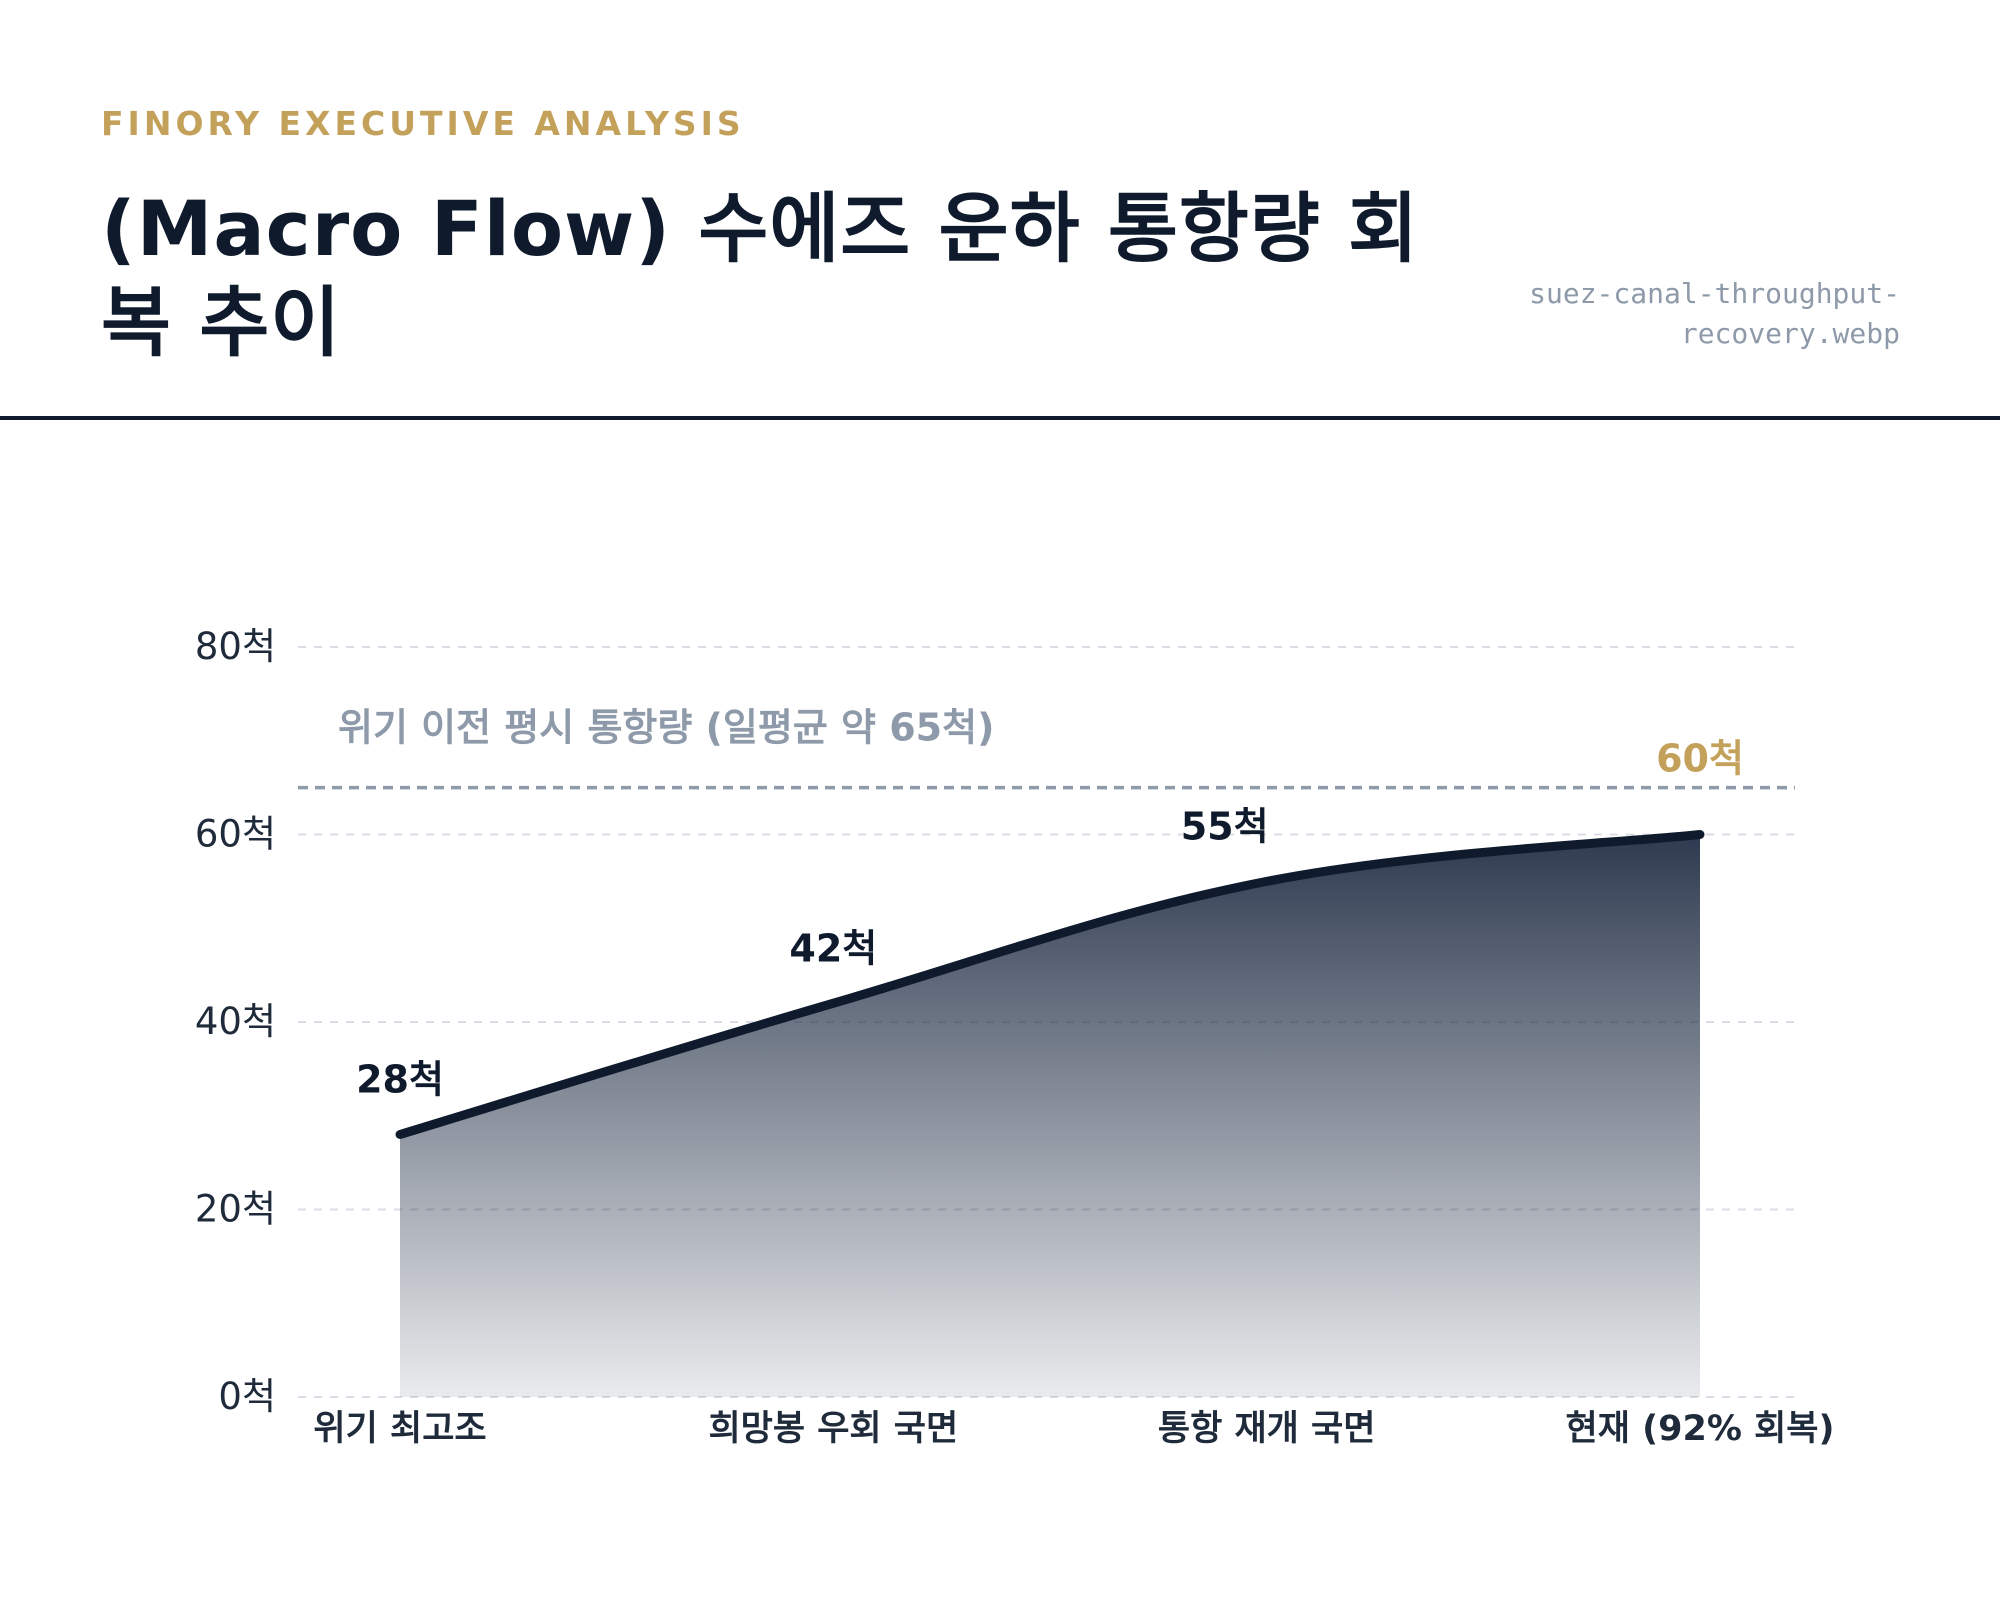 This screenshot has width=2000, height=1622. Describe the element at coordinates (1225, 826) in the screenshot. I see `data-label: 55척` at that location.